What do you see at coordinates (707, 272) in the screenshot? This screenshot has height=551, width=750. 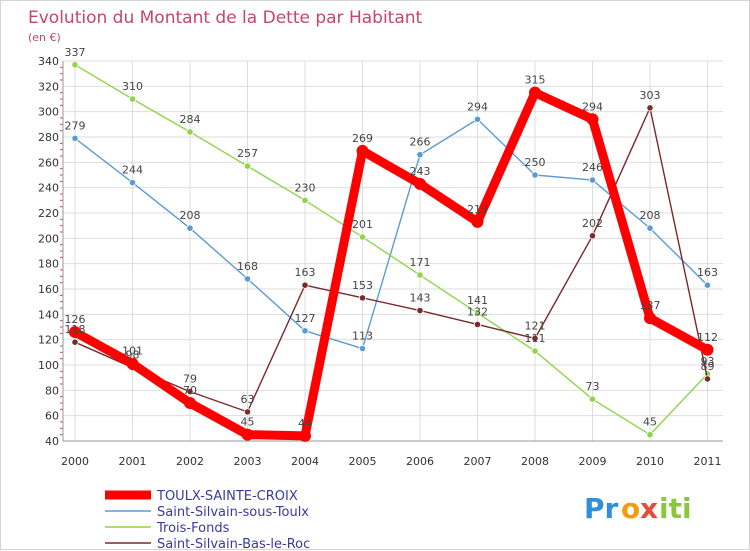 I see `series-1-data-label: 163` at bounding box center [707, 272].